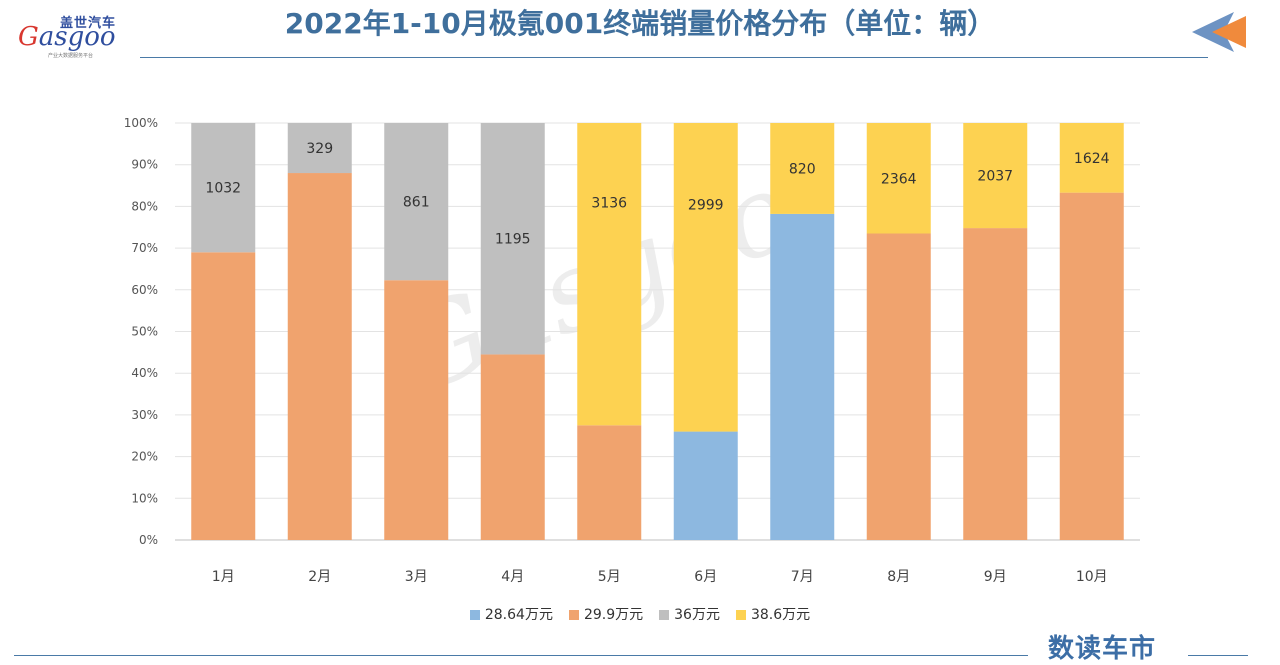 The width and height of the screenshot is (1280, 665). Describe the element at coordinates (518, 615) in the screenshot. I see `legend-label: 28.64万元` at that location.